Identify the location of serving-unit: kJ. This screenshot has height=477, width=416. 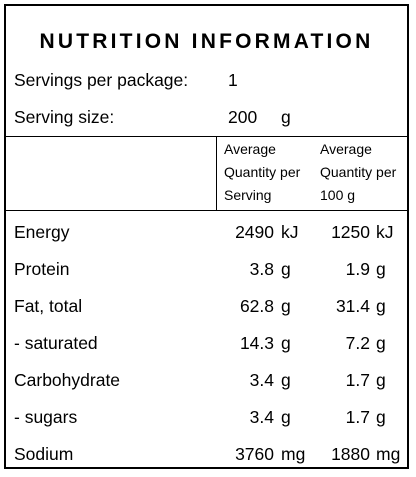
(290, 232).